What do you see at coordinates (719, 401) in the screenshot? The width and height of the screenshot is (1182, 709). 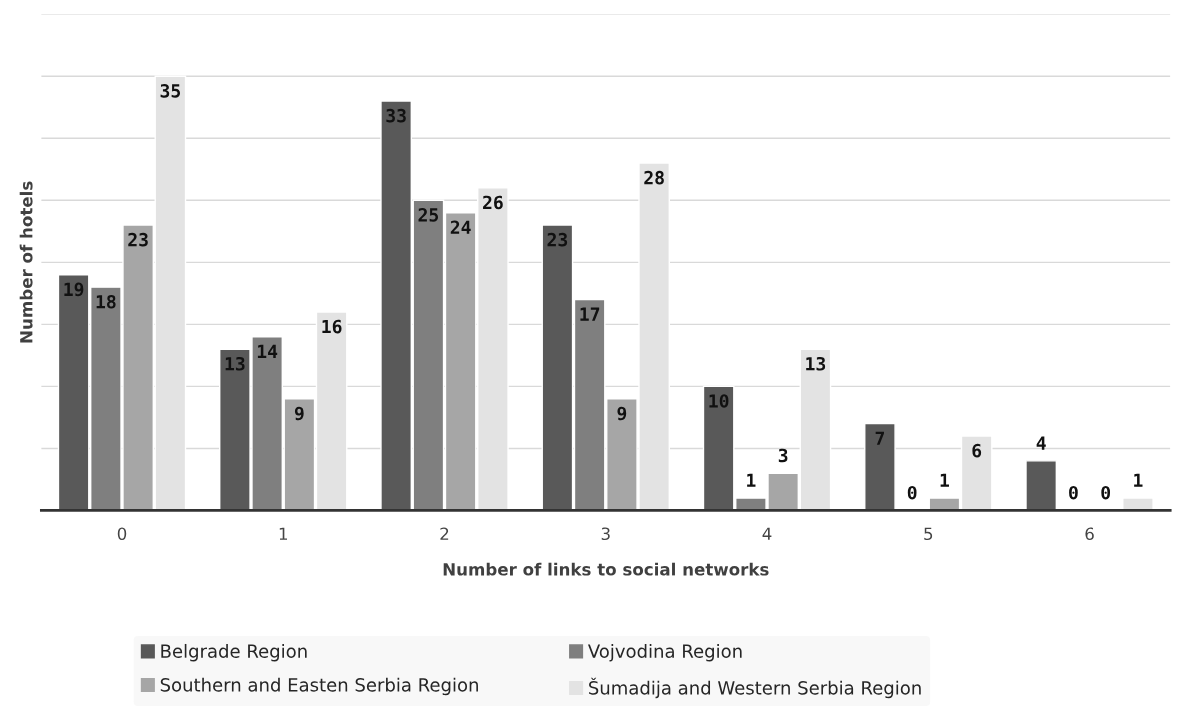 I see `data-label: 10` at bounding box center [719, 401].